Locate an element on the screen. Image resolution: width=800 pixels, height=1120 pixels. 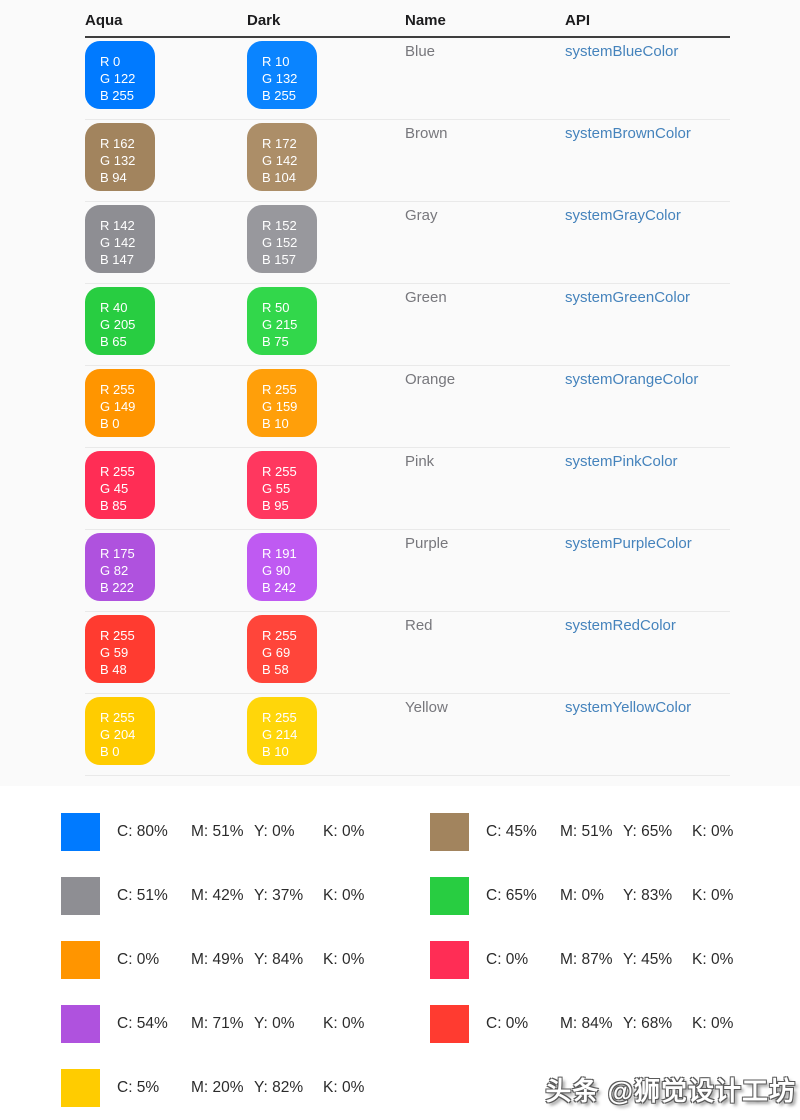
color-name: Green is located at coordinates (426, 297).